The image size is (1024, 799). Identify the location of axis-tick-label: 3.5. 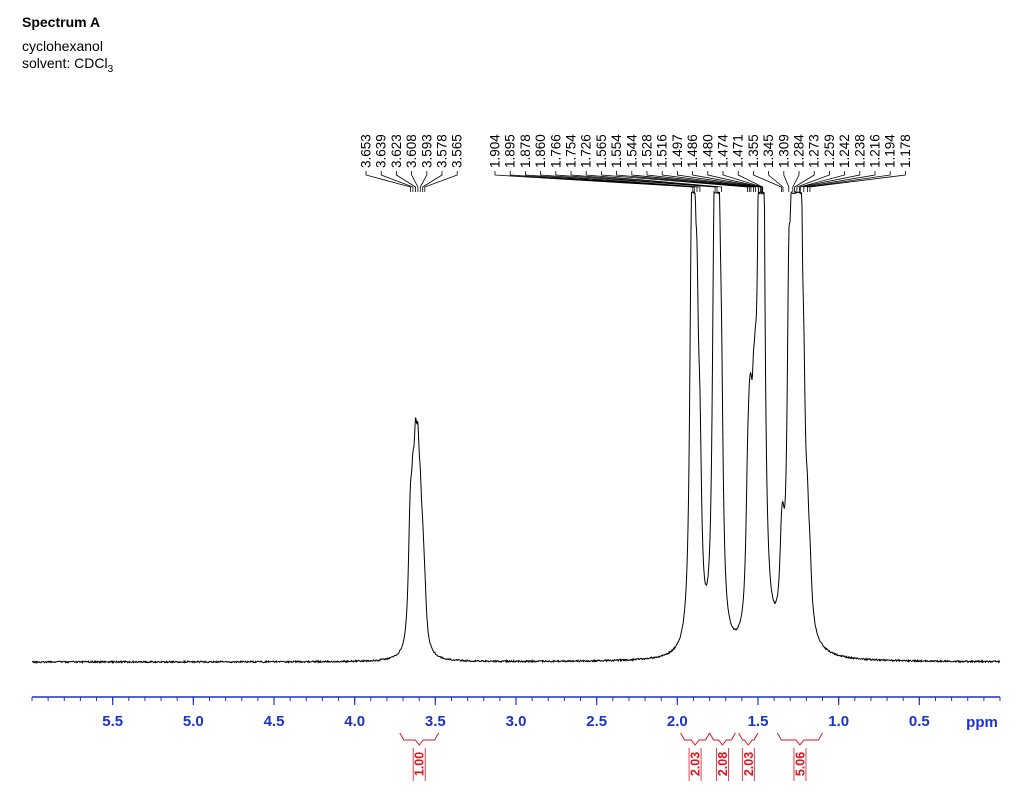
(435, 721).